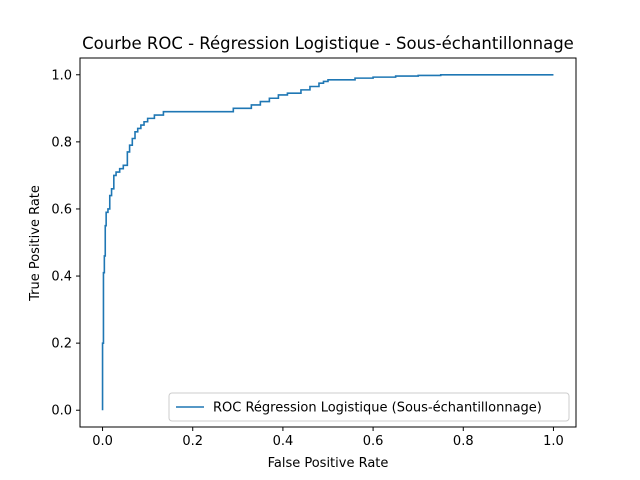  I want to click on x-tick-label: 1.0, so click(553, 441).